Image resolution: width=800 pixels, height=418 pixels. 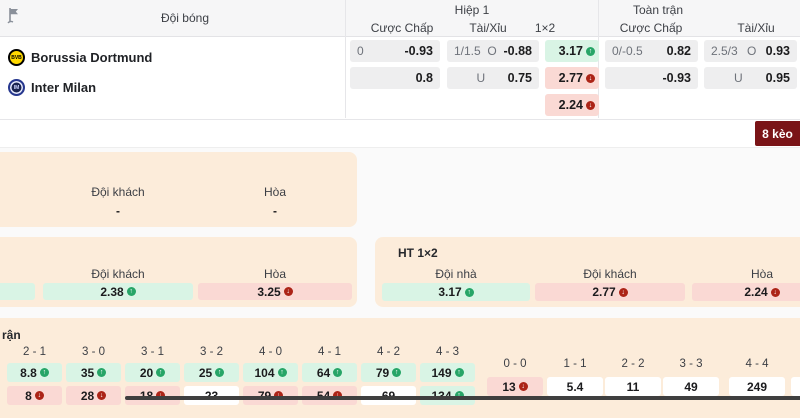 I want to click on horizontal-scrollbar, so click(x=462, y=398).